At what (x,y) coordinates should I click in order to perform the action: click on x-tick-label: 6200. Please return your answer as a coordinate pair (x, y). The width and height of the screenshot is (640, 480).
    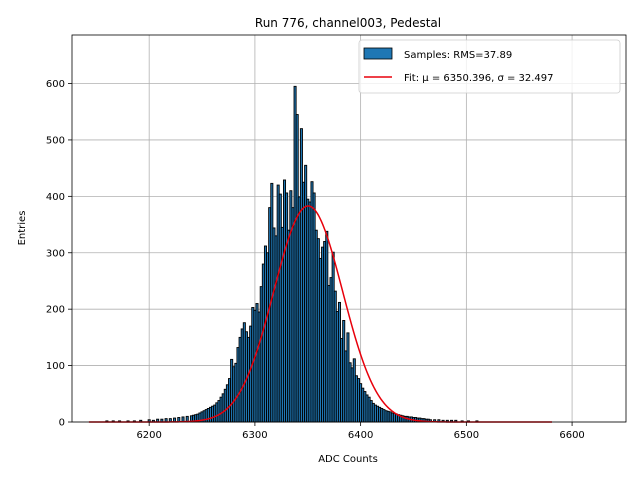
    Looking at the image, I should click on (148, 435).